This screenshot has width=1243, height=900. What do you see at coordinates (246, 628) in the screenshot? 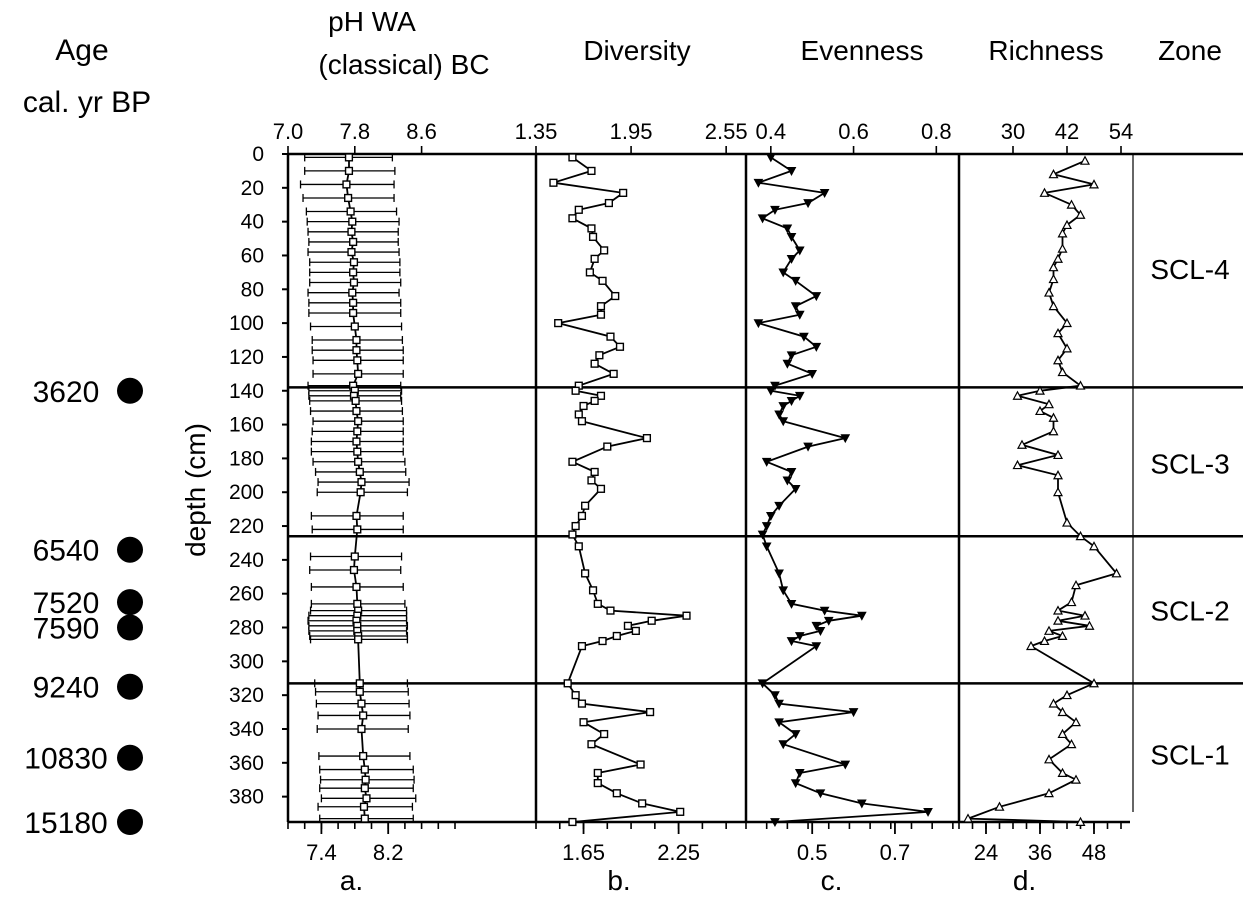
I see `depth-tick-label: 280` at bounding box center [246, 628].